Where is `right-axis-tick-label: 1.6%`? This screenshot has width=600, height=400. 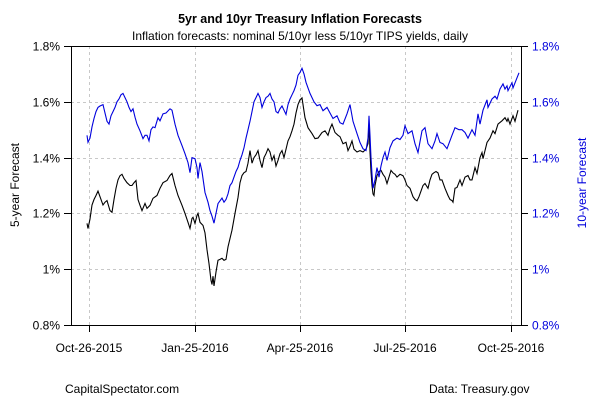
right-axis-tick-label: 1.6% is located at coordinates (546, 103).